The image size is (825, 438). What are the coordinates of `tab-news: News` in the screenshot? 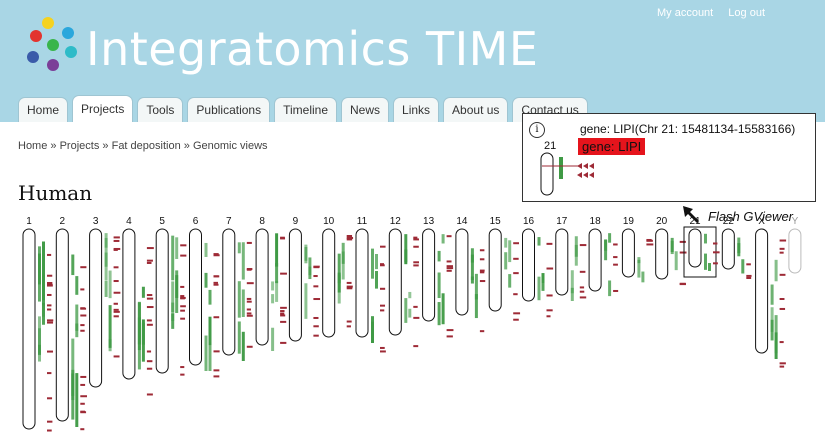 It's located at (365, 109).